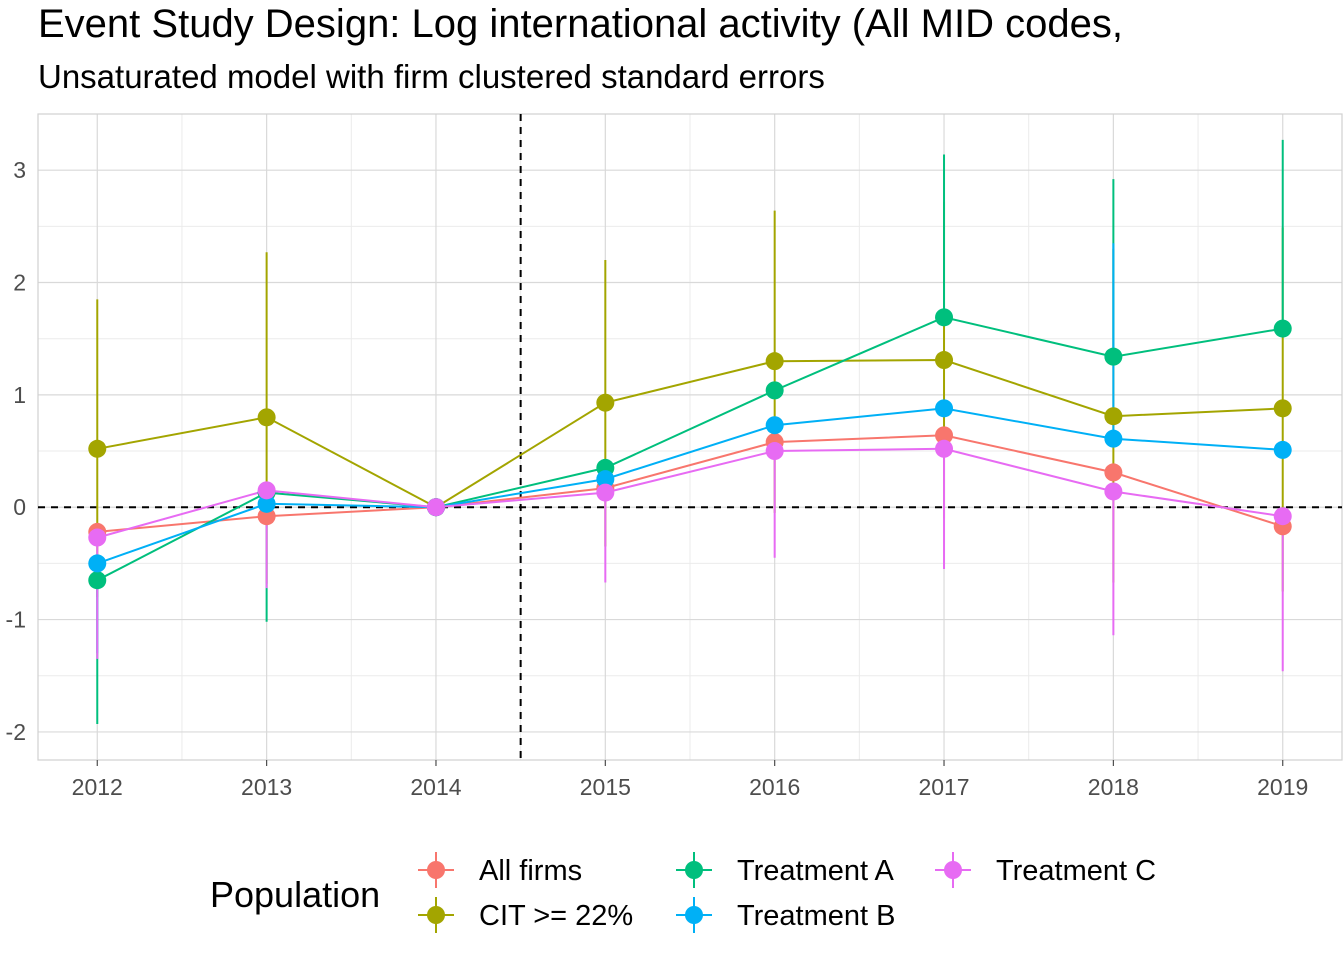 Image resolution: width=1344 pixels, height=960 pixels. Describe the element at coordinates (1282, 408) in the screenshot. I see `point-cit-22-2019` at that location.